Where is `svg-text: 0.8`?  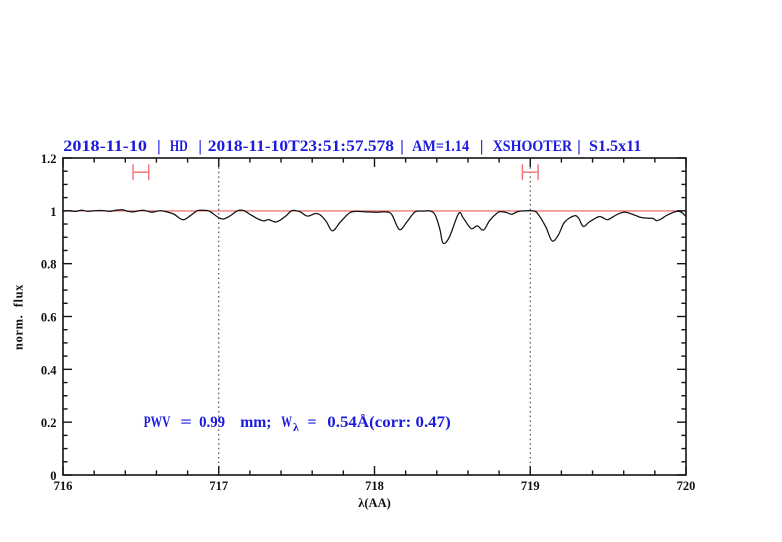
svg-text: 0.8 is located at coordinates (49, 265).